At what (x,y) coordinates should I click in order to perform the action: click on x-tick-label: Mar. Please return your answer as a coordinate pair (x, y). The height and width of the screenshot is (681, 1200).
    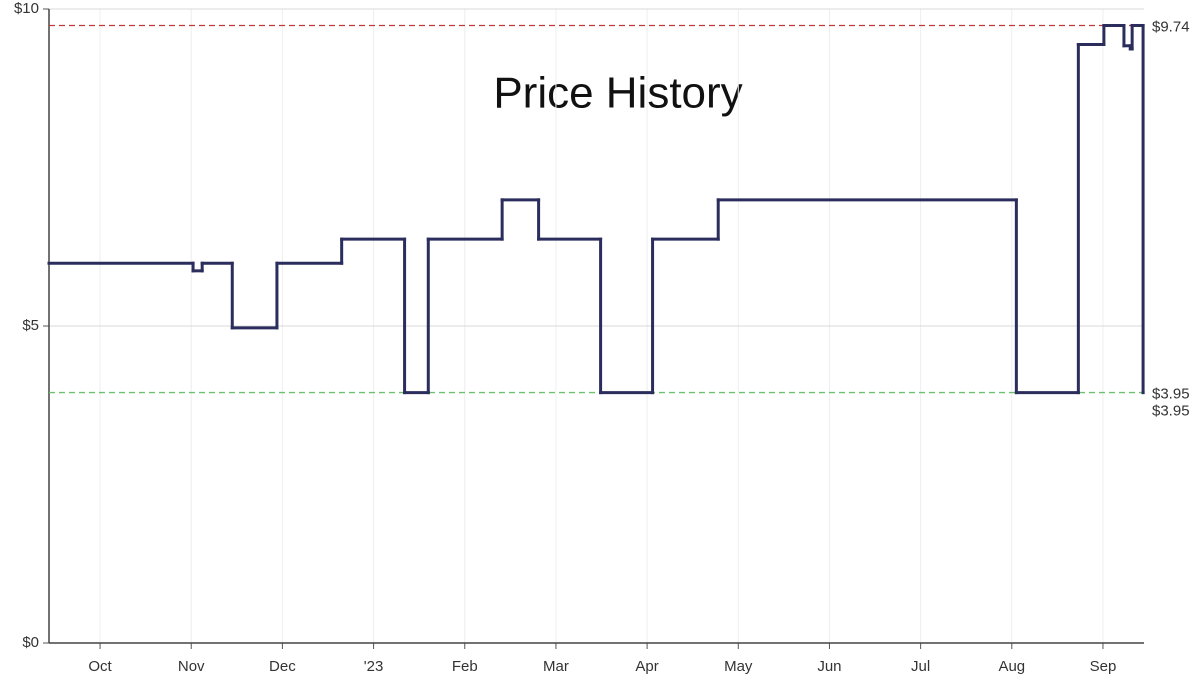
    Looking at the image, I should click on (556, 666).